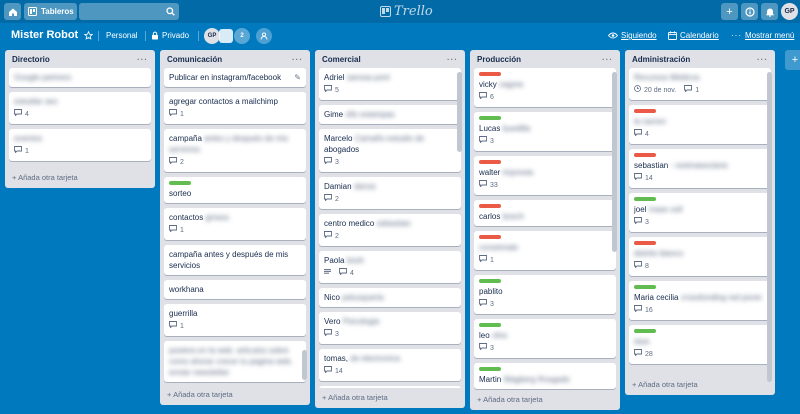  Describe the element at coordinates (545, 175) in the screenshot. I see `card: walter impresta 33` at that location.